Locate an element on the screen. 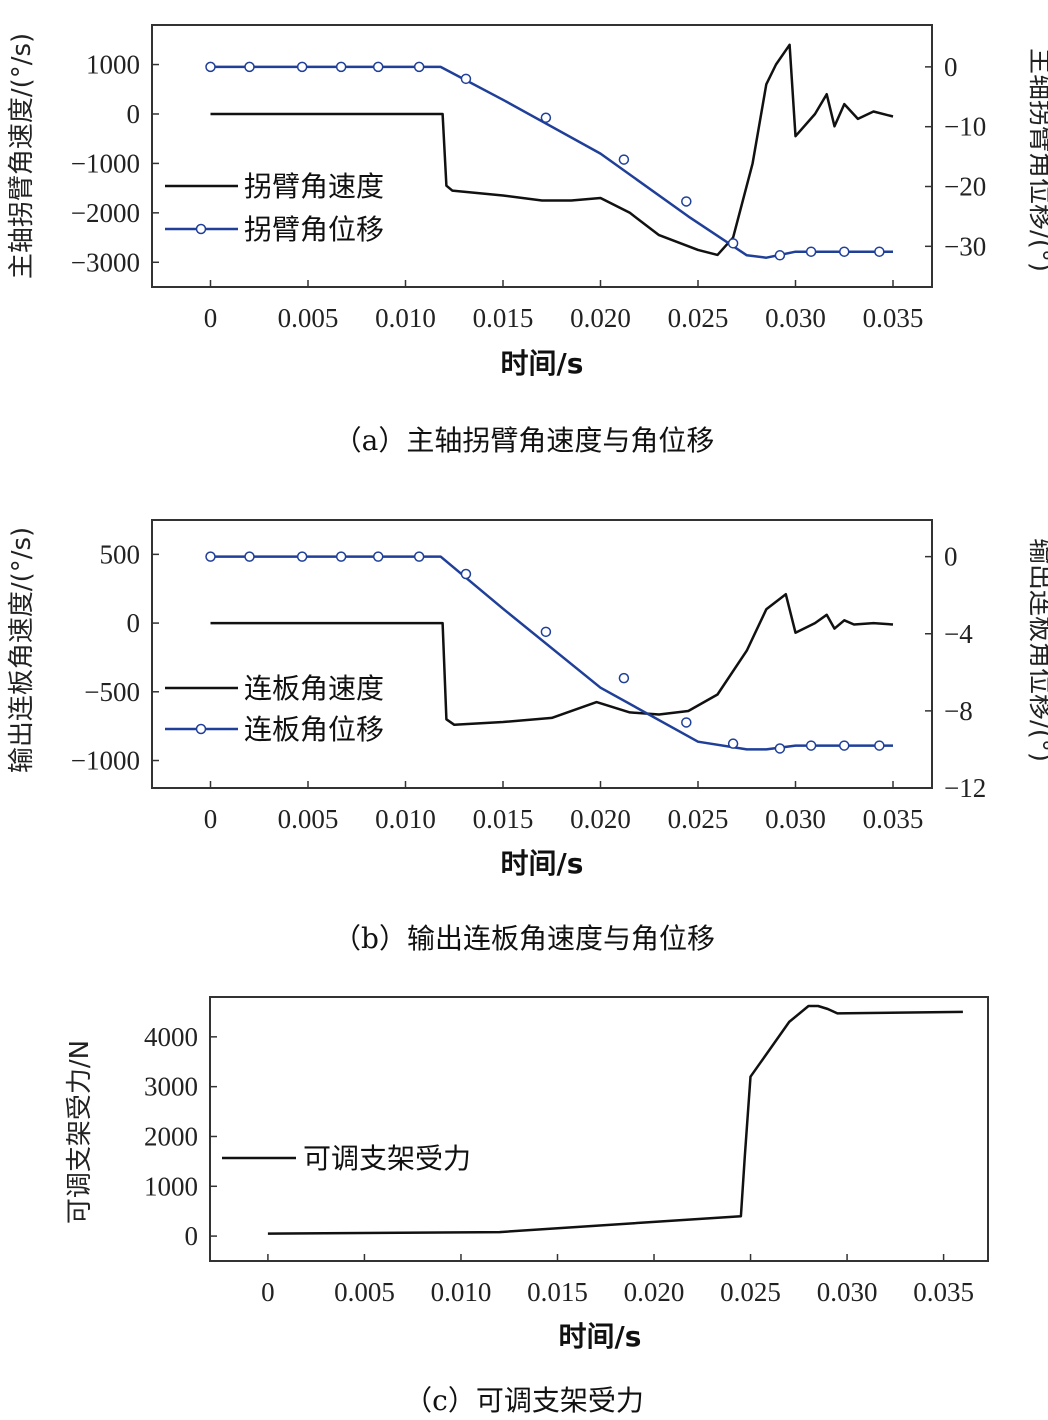 The image size is (1048, 1420). y-left-tick-label: 2000 is located at coordinates (171, 1136).